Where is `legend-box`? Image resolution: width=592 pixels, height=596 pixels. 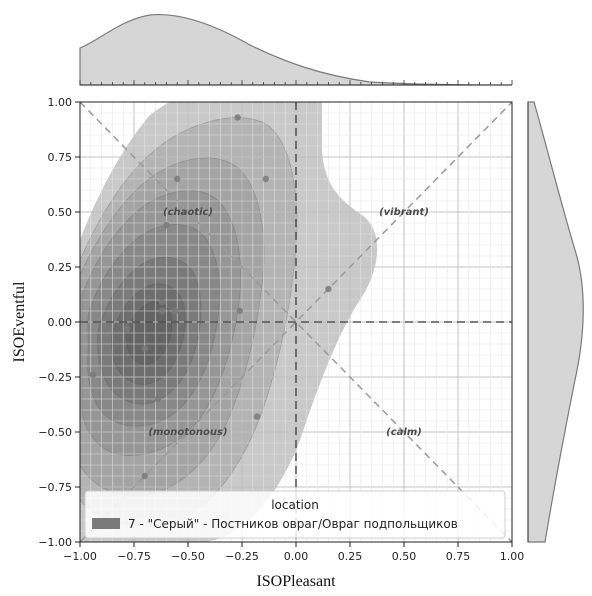
legend-box is located at coordinates (295, 514).